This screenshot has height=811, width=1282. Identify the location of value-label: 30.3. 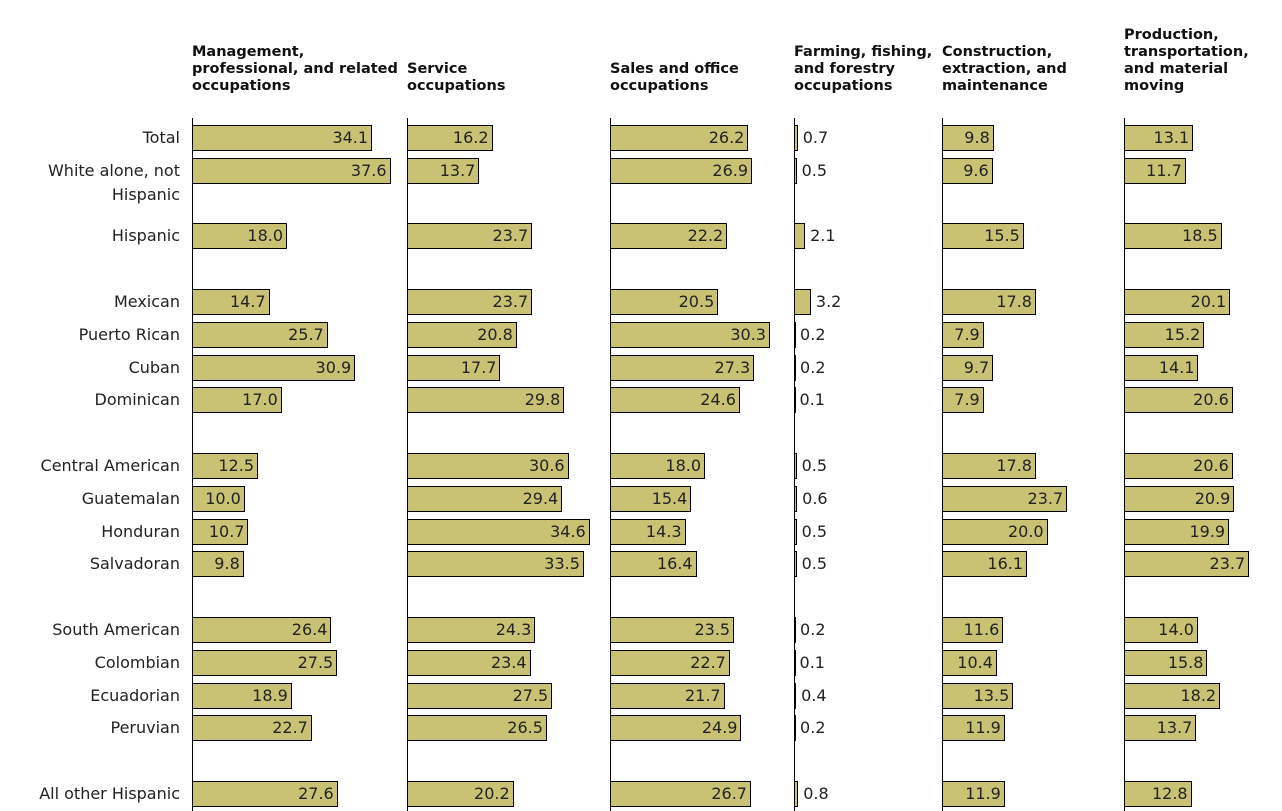
(748, 334).